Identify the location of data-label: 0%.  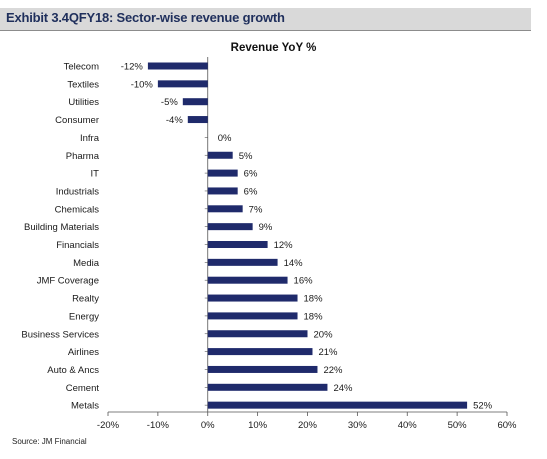
(225, 138).